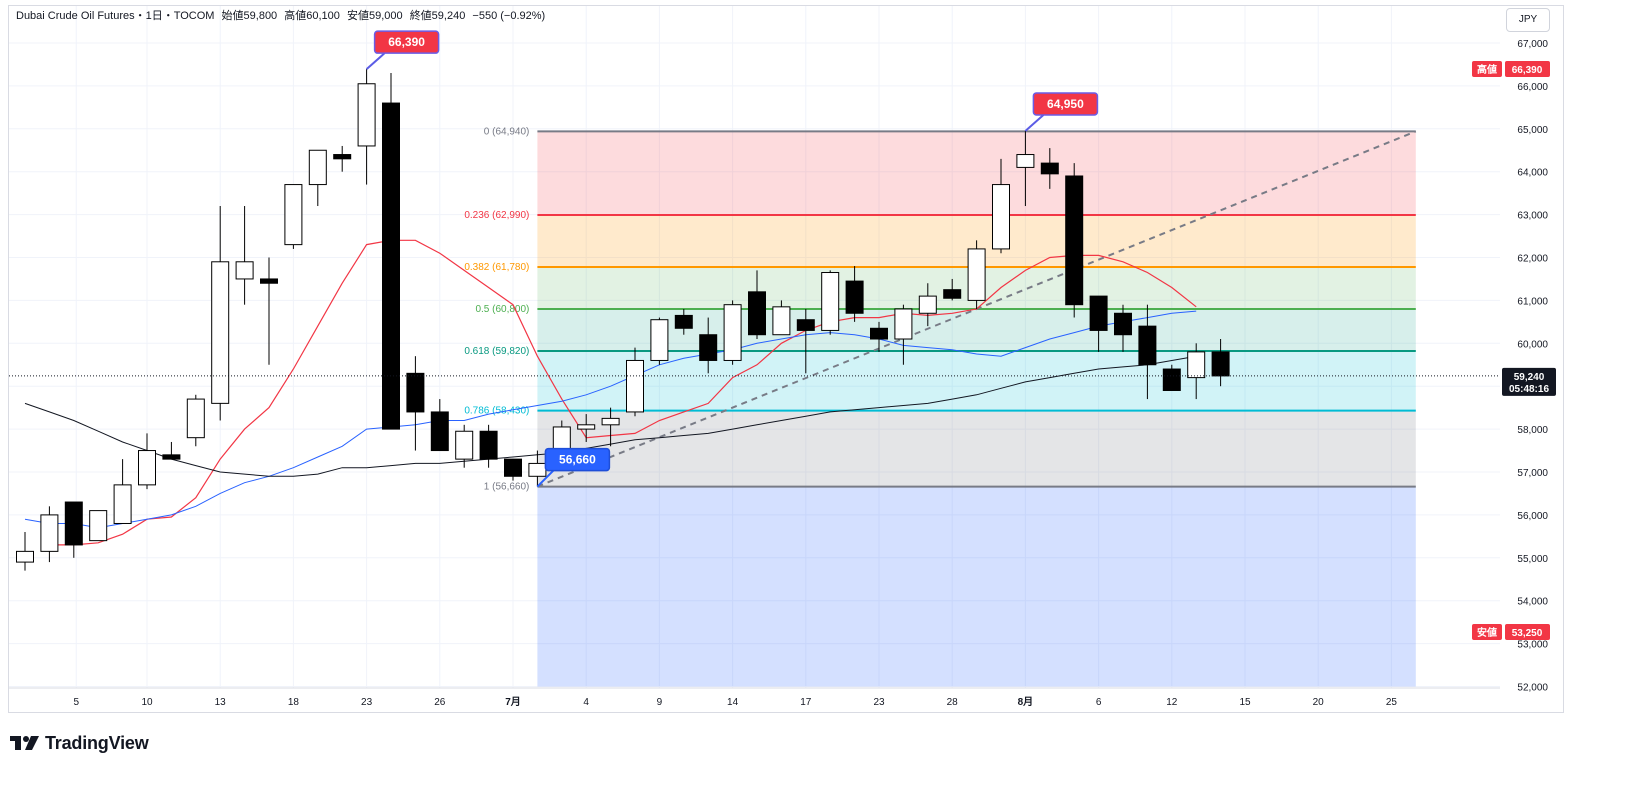  Describe the element at coordinates (1487, 632) in the screenshot. I see `low-price-marker-label: 安値` at that location.